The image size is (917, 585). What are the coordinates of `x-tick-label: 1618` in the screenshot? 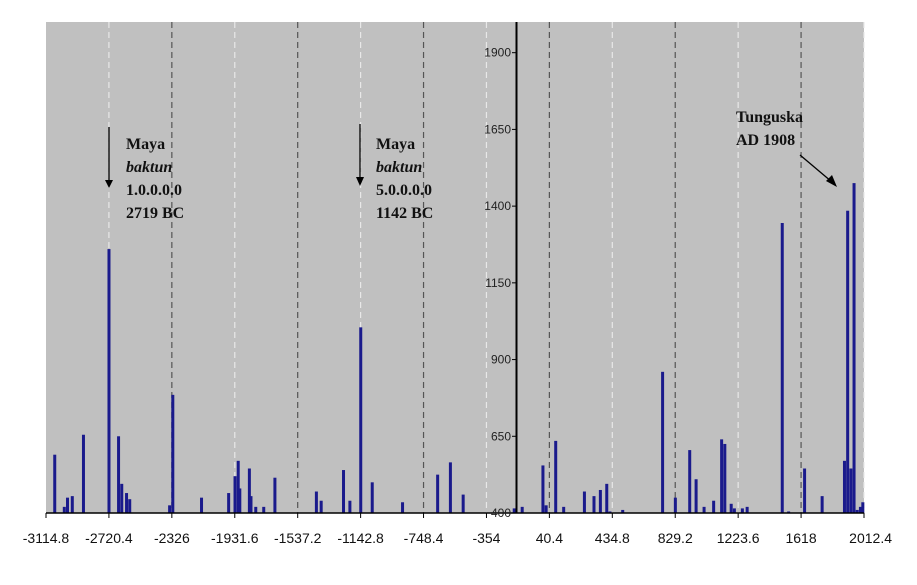 It's located at (800, 538).